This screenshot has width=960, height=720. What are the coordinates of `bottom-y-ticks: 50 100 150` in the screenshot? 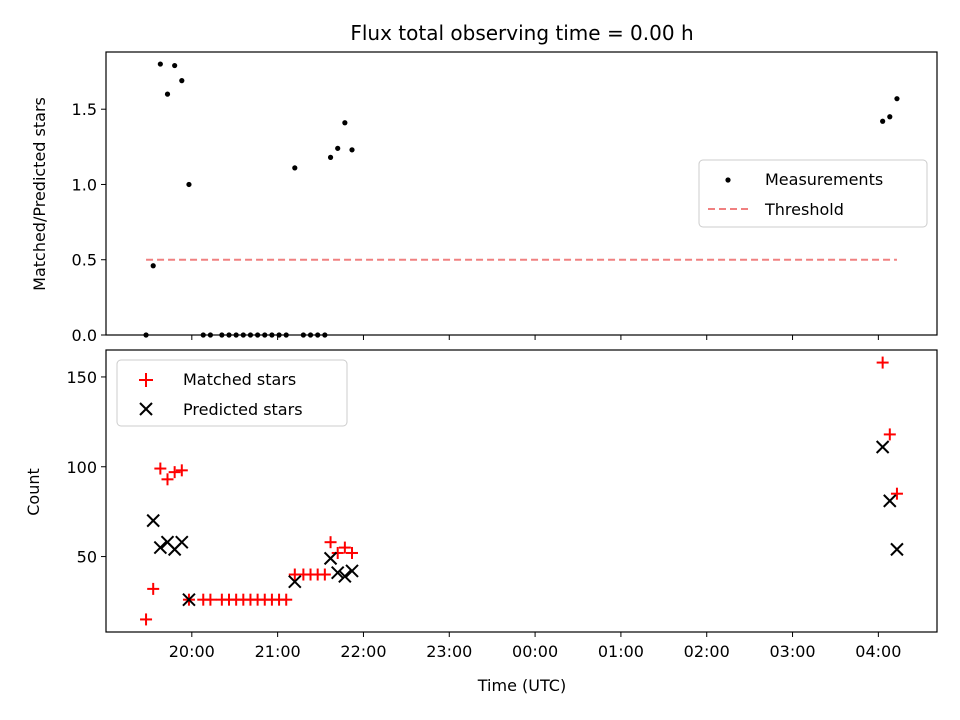 It's located at (86, 467).